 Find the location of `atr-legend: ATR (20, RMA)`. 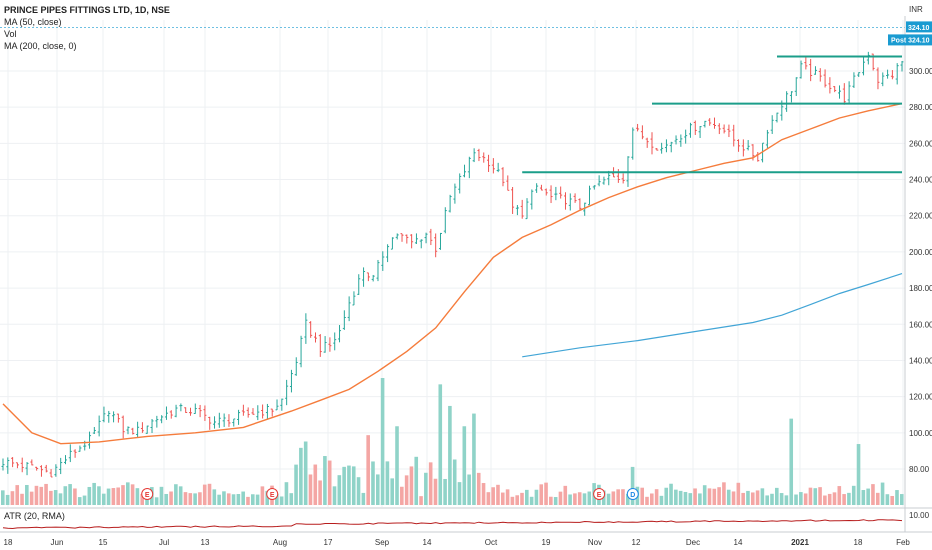

atr-legend: ATR (20, RMA) is located at coordinates (34, 516).